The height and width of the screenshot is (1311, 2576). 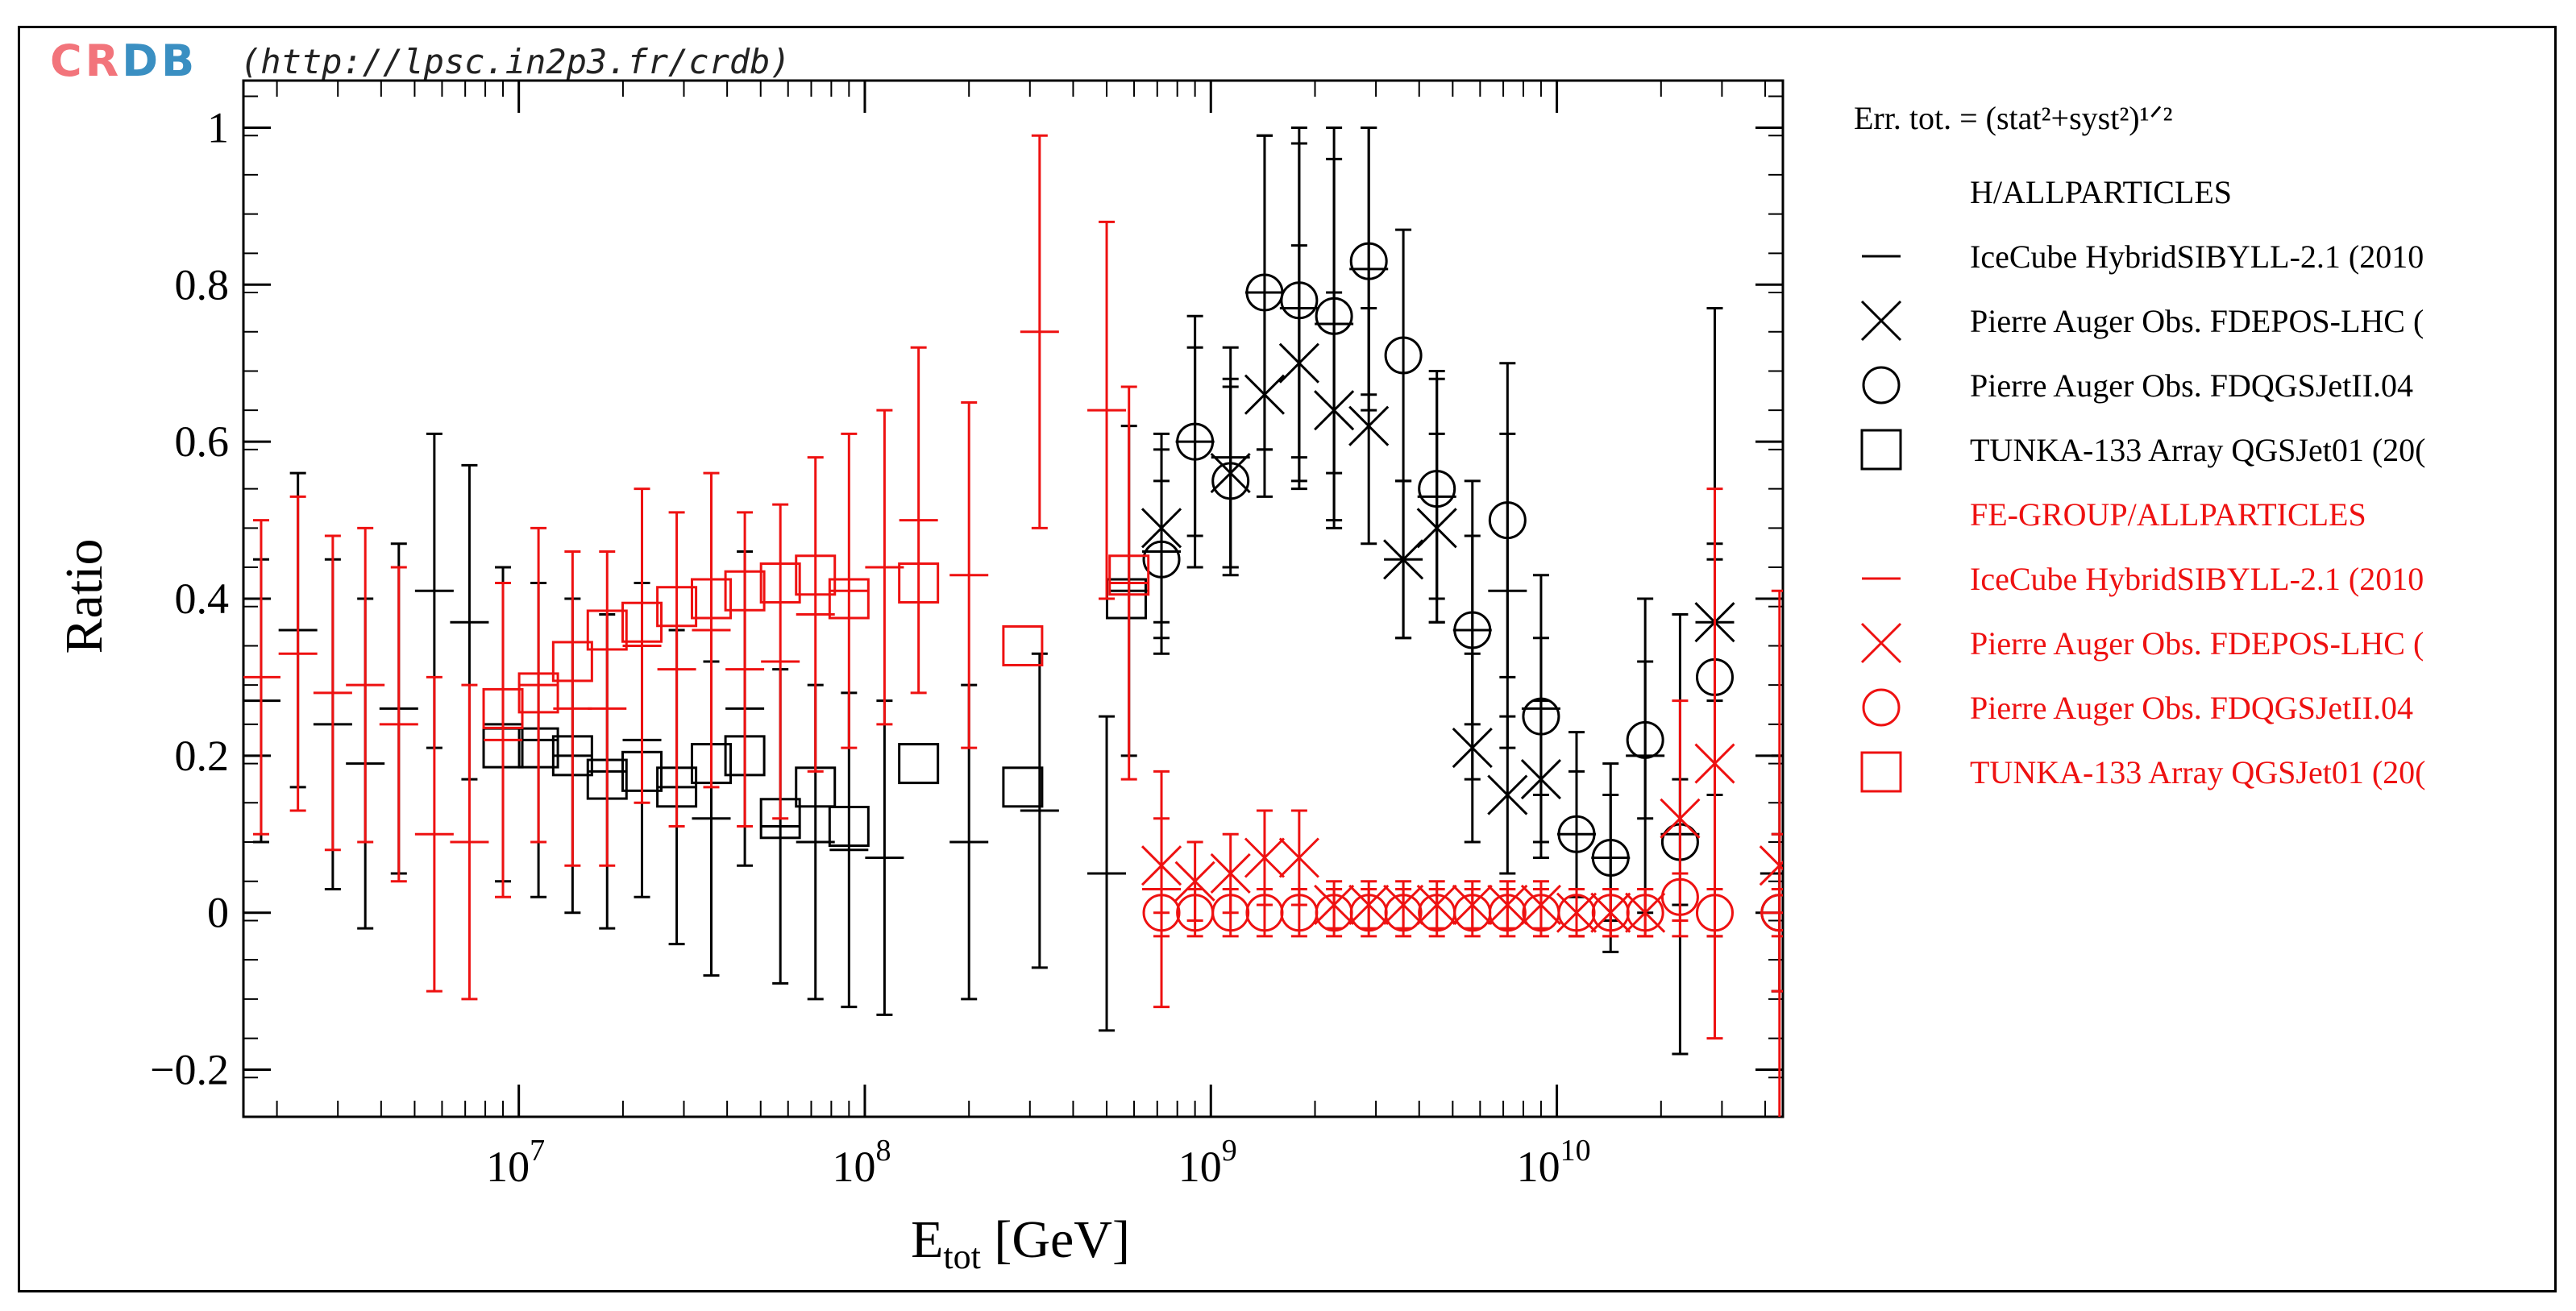 What do you see at coordinates (202, 441) in the screenshot?
I see `y-tick-label: 0.6` at bounding box center [202, 441].